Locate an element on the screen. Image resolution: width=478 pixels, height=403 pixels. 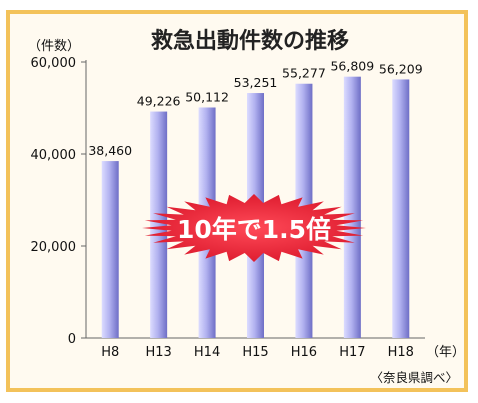
y-tick-label: 60,000 is located at coordinates (54, 63).